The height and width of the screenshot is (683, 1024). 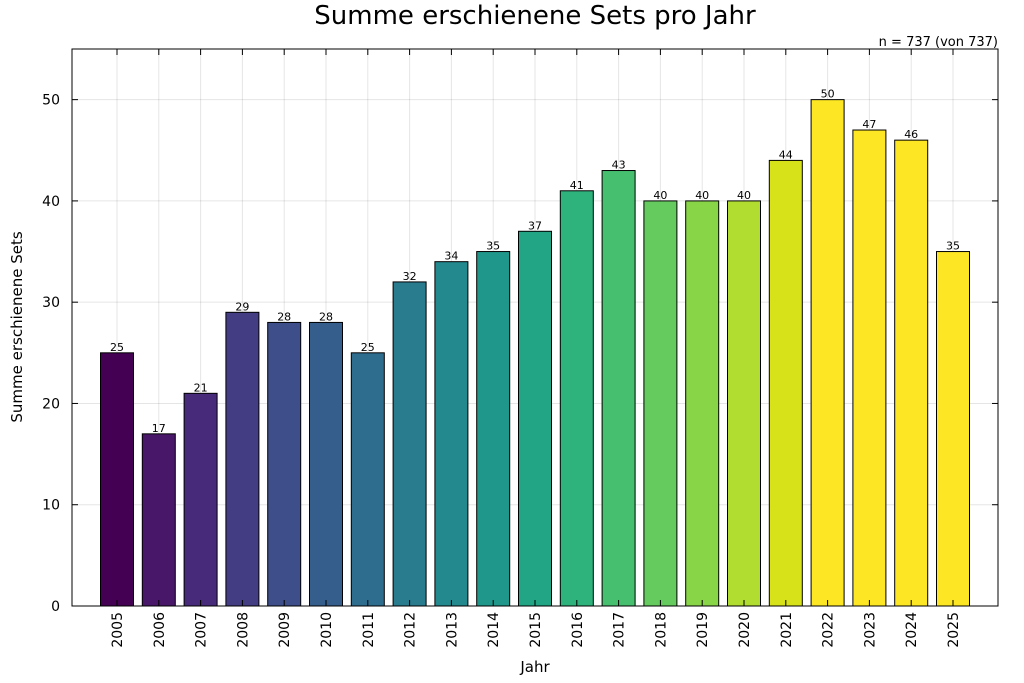 What do you see at coordinates (55, 607) in the screenshot?
I see `y-tick-label-0: 0` at bounding box center [55, 607].